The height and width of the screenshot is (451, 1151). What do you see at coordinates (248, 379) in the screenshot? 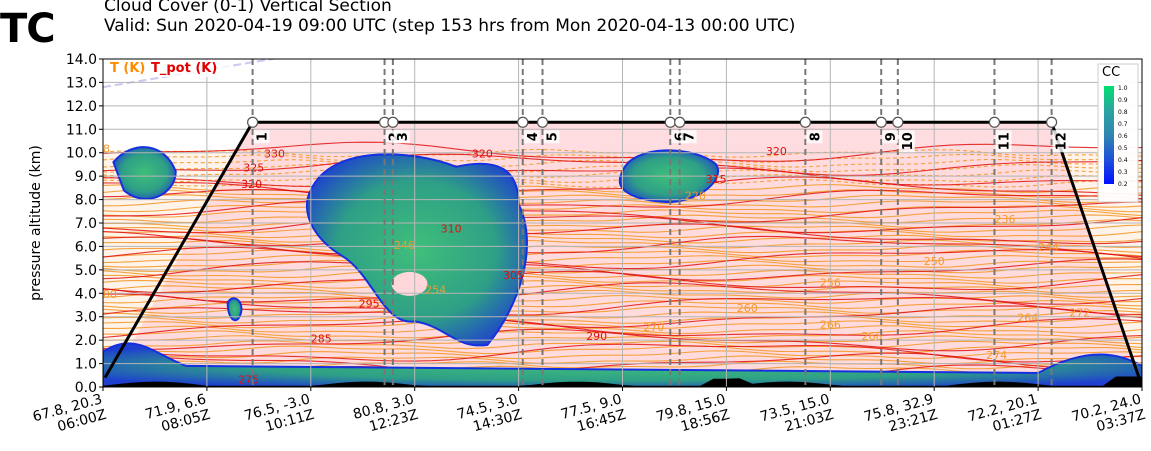
I see `t-pot-contour-label: 275` at bounding box center [248, 379].